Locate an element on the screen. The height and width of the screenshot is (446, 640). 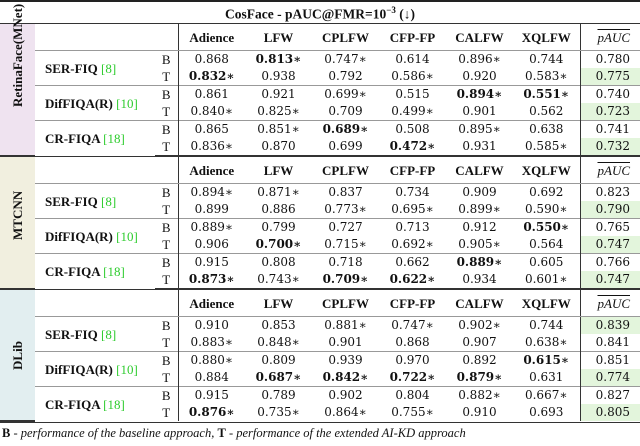
mean-pauc-label: pAUC is located at coordinates (614, 170).